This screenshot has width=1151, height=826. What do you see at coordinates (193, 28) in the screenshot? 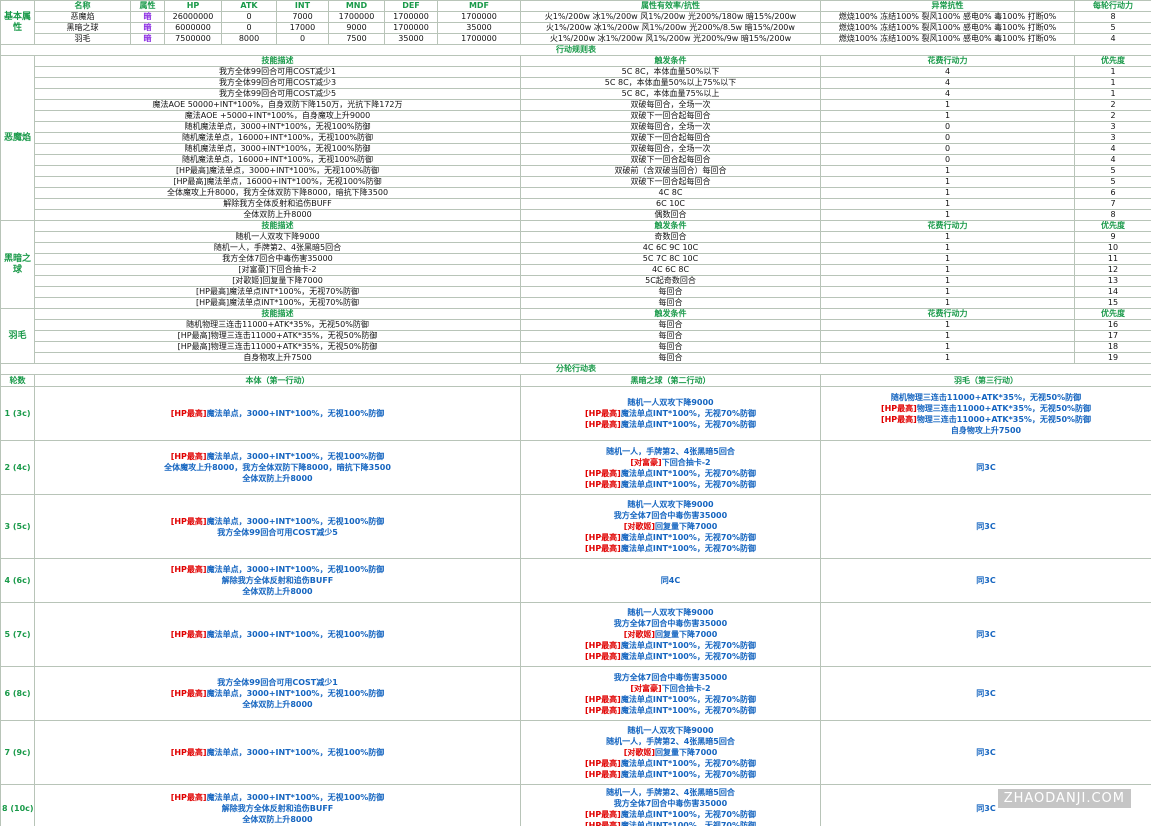
I see `stat-value: 6000000` at bounding box center [193, 28].